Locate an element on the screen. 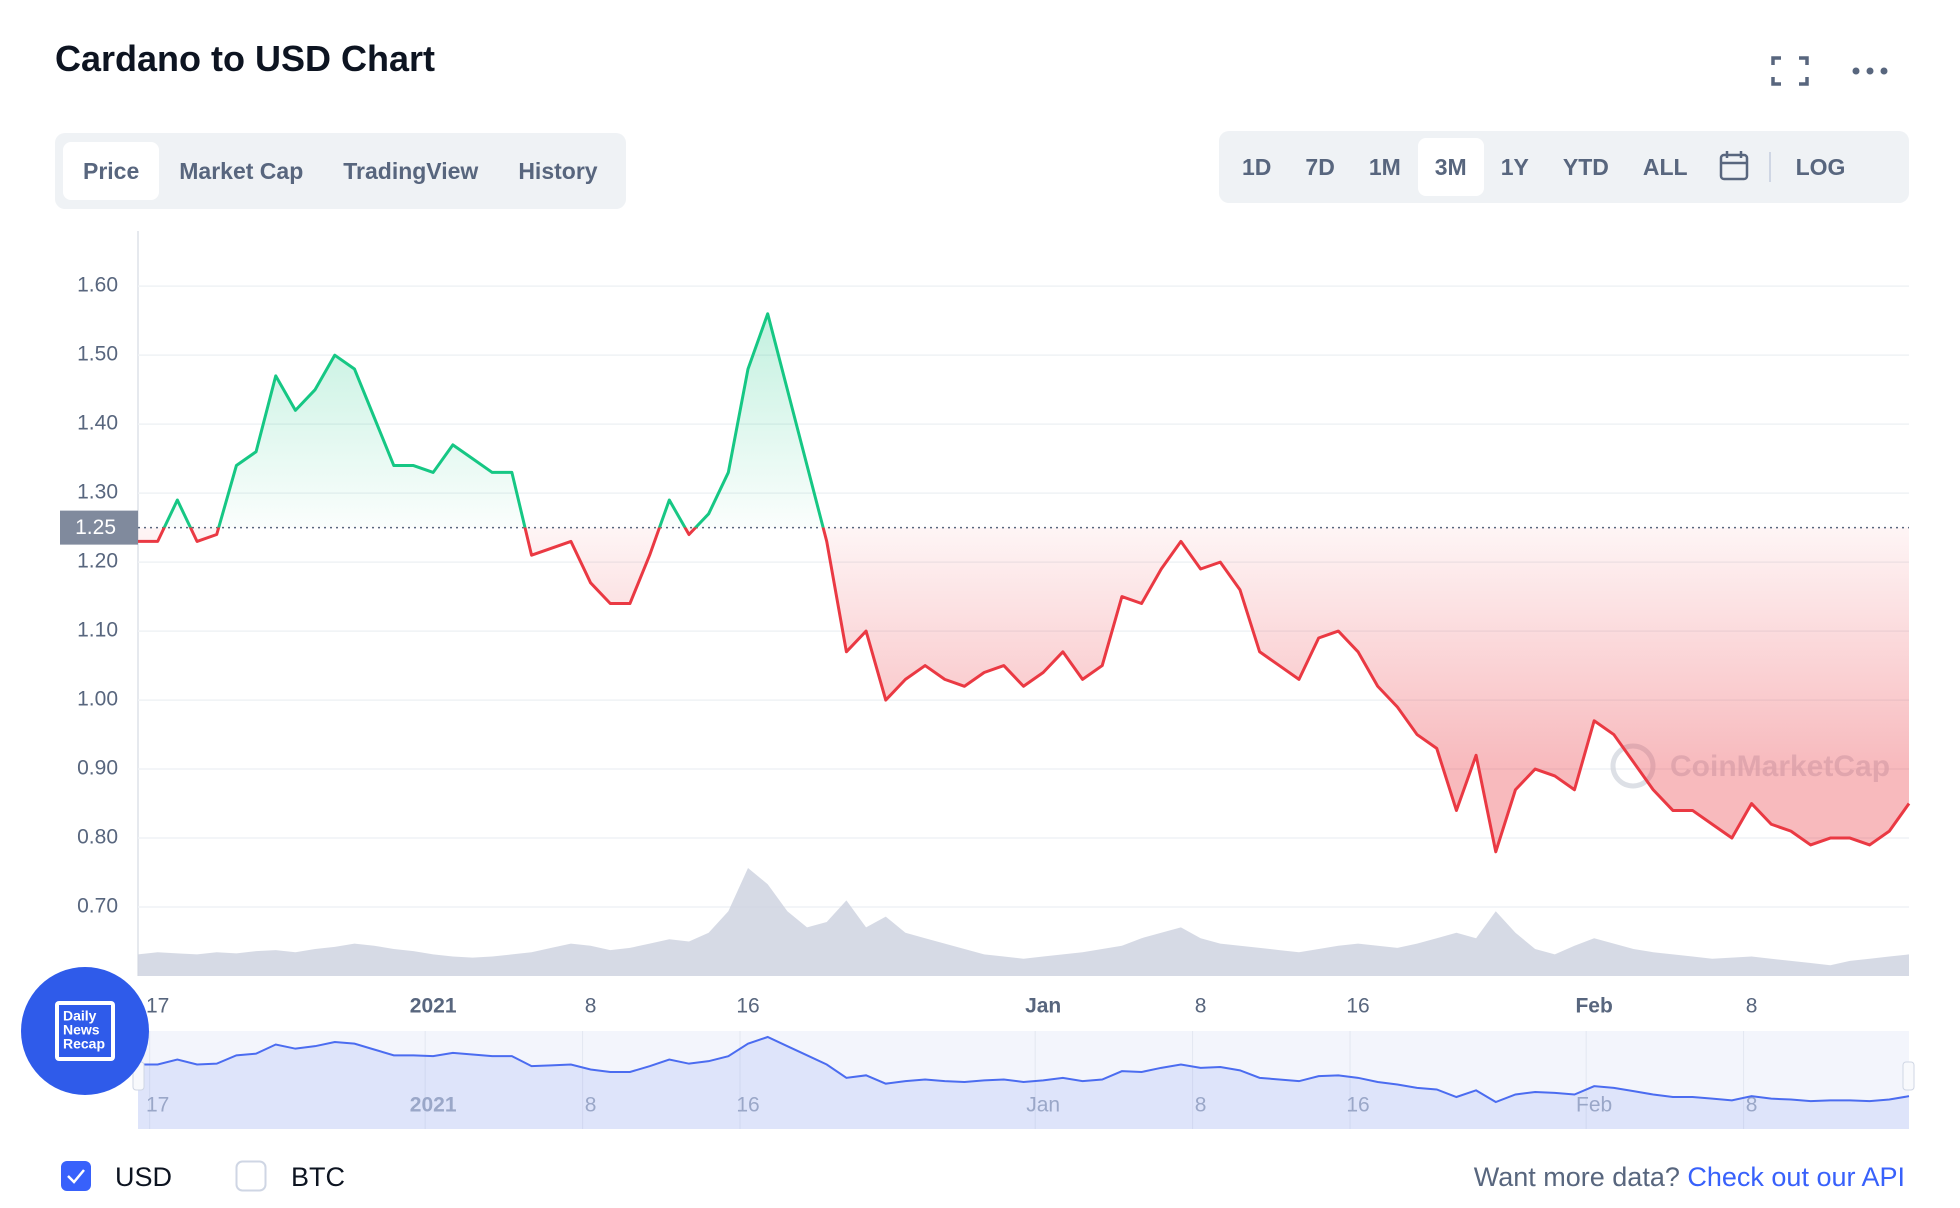  baseline-label: 1.25 is located at coordinates (95, 527).